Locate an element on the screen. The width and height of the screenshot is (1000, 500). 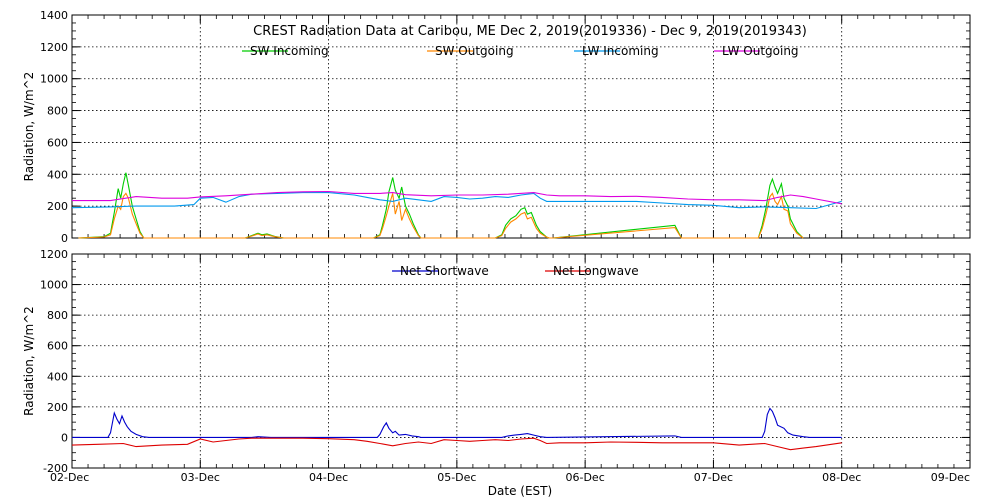
series-line-lw-outgoing is located at coordinates (457, 197).